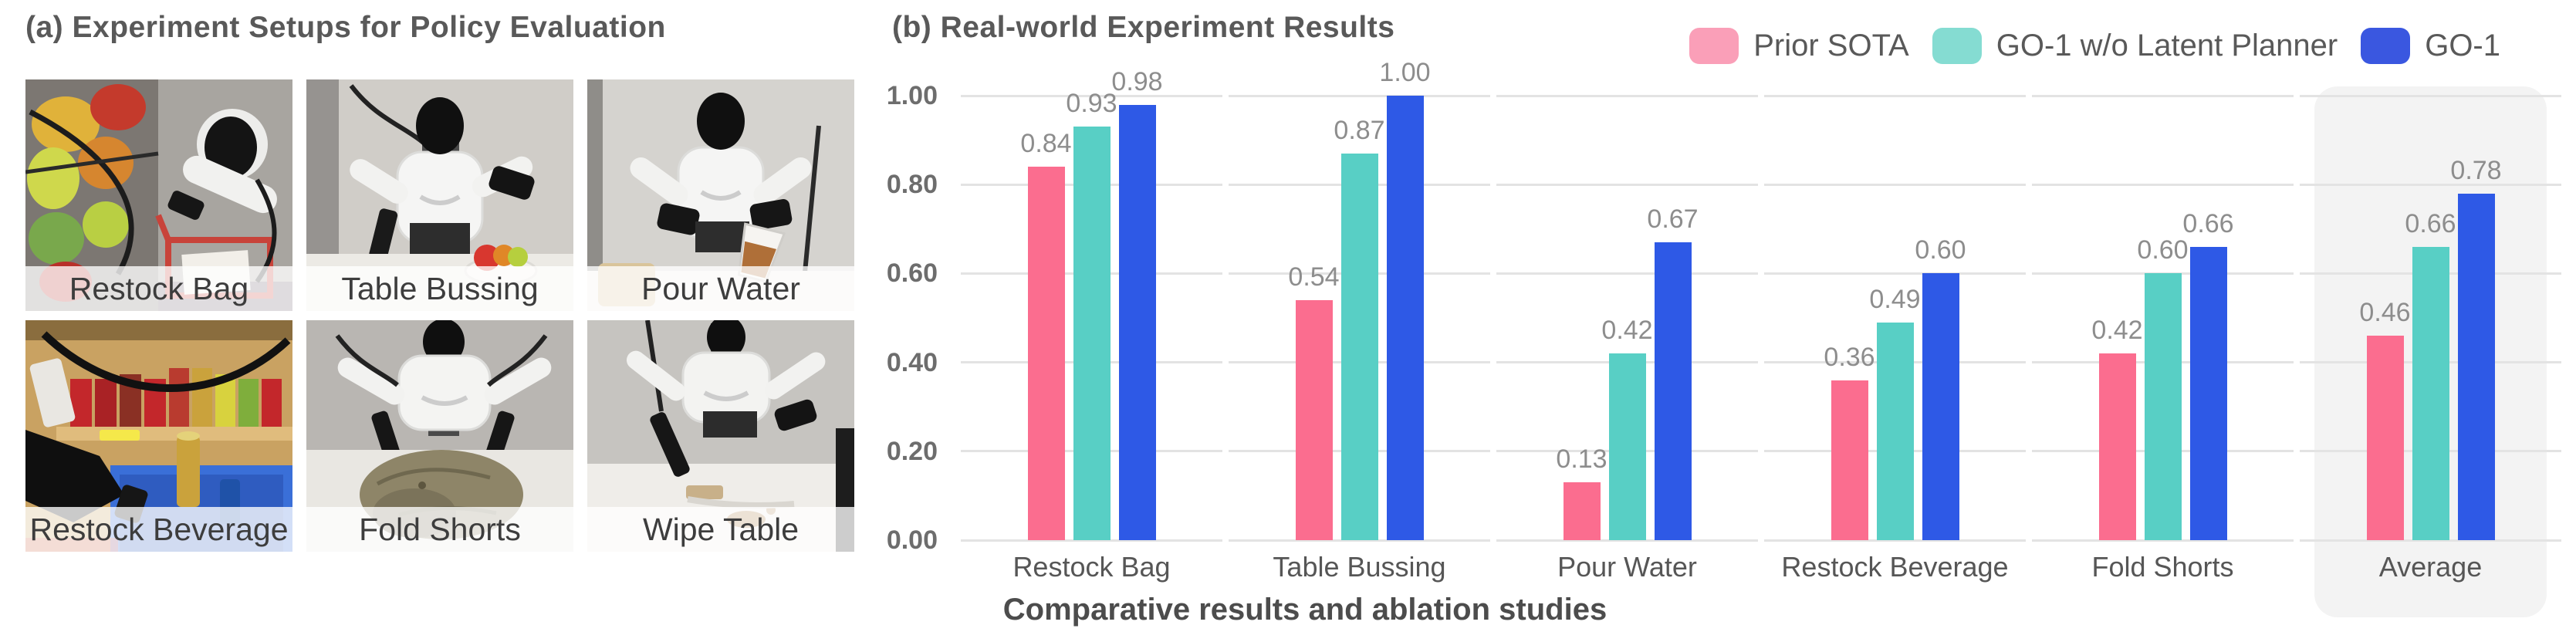  What do you see at coordinates (1314, 277) in the screenshot?
I see `bar-value-label: 0.54` at bounding box center [1314, 277].